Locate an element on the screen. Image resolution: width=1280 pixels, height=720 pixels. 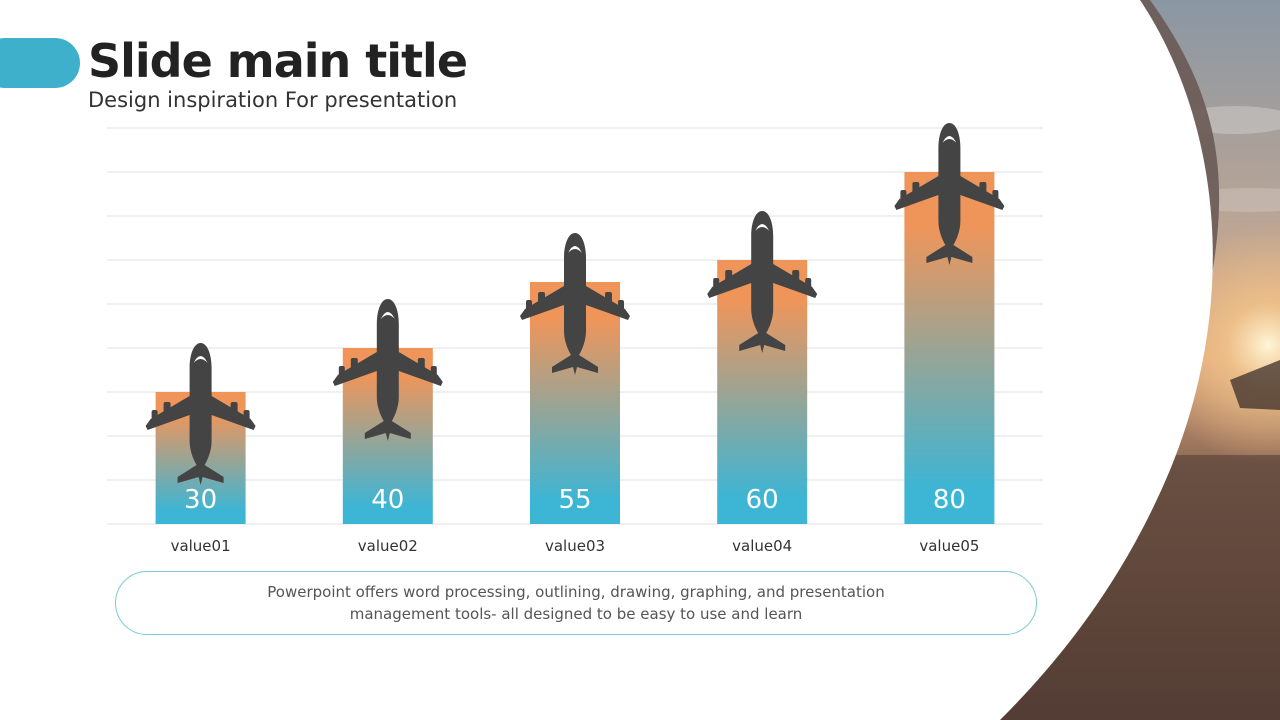
data-label: 55 is located at coordinates (574, 500).